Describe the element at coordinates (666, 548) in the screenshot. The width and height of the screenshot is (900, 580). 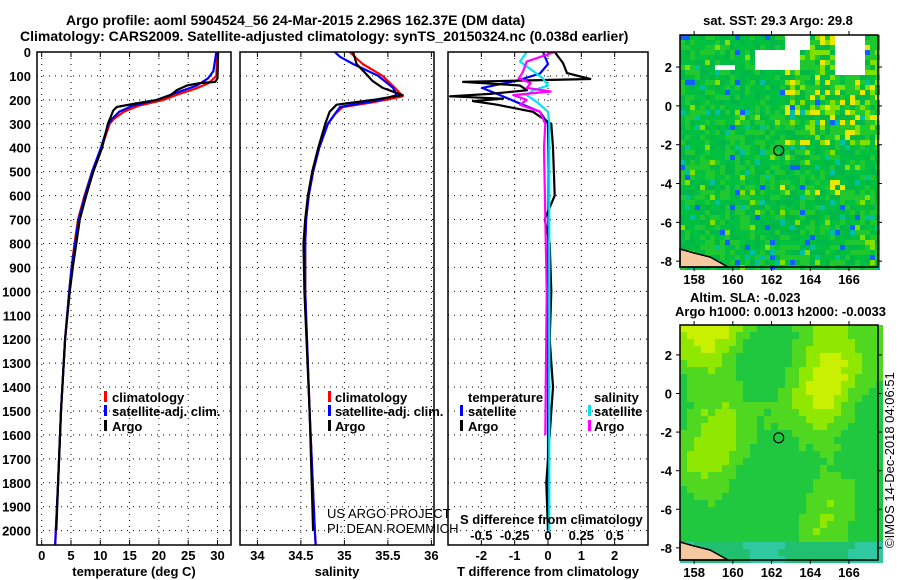
I see `lat-tick-label: -8` at that location.